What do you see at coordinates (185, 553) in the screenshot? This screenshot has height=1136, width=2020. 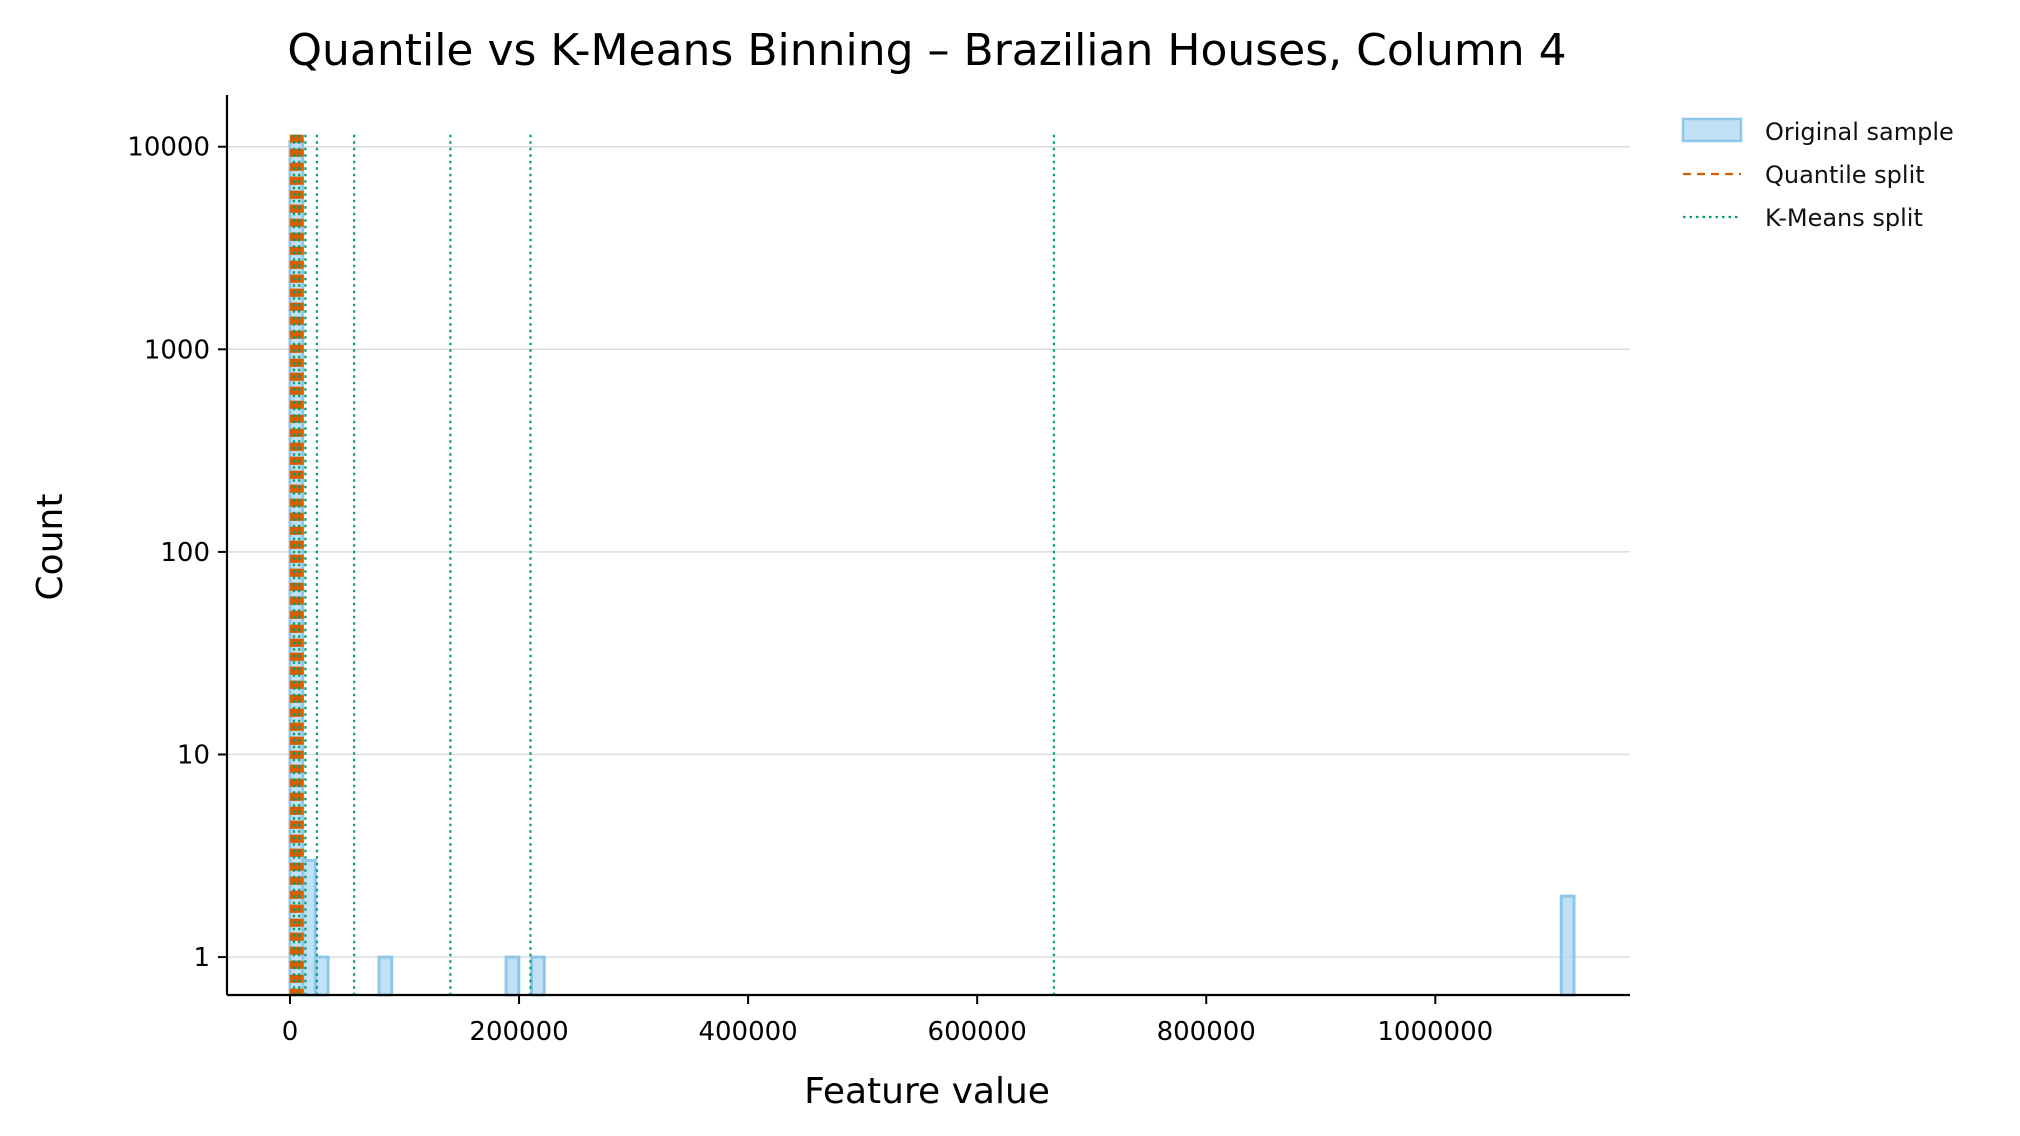 I see `y-tick-label: 100` at bounding box center [185, 553].